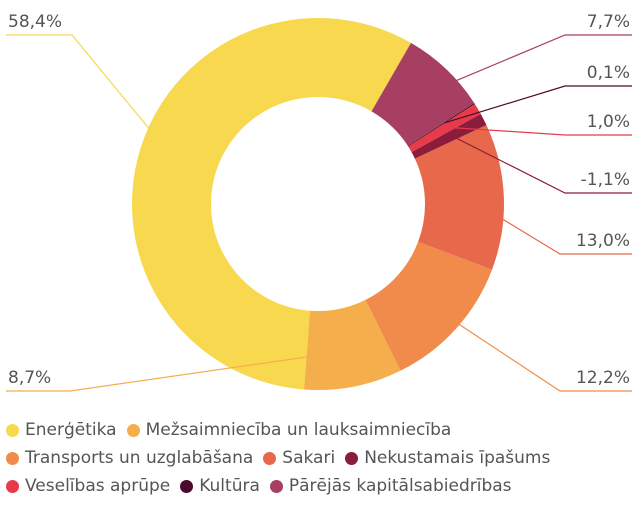 The image size is (633, 521). I want to click on data-label: 8,7%, so click(29, 378).